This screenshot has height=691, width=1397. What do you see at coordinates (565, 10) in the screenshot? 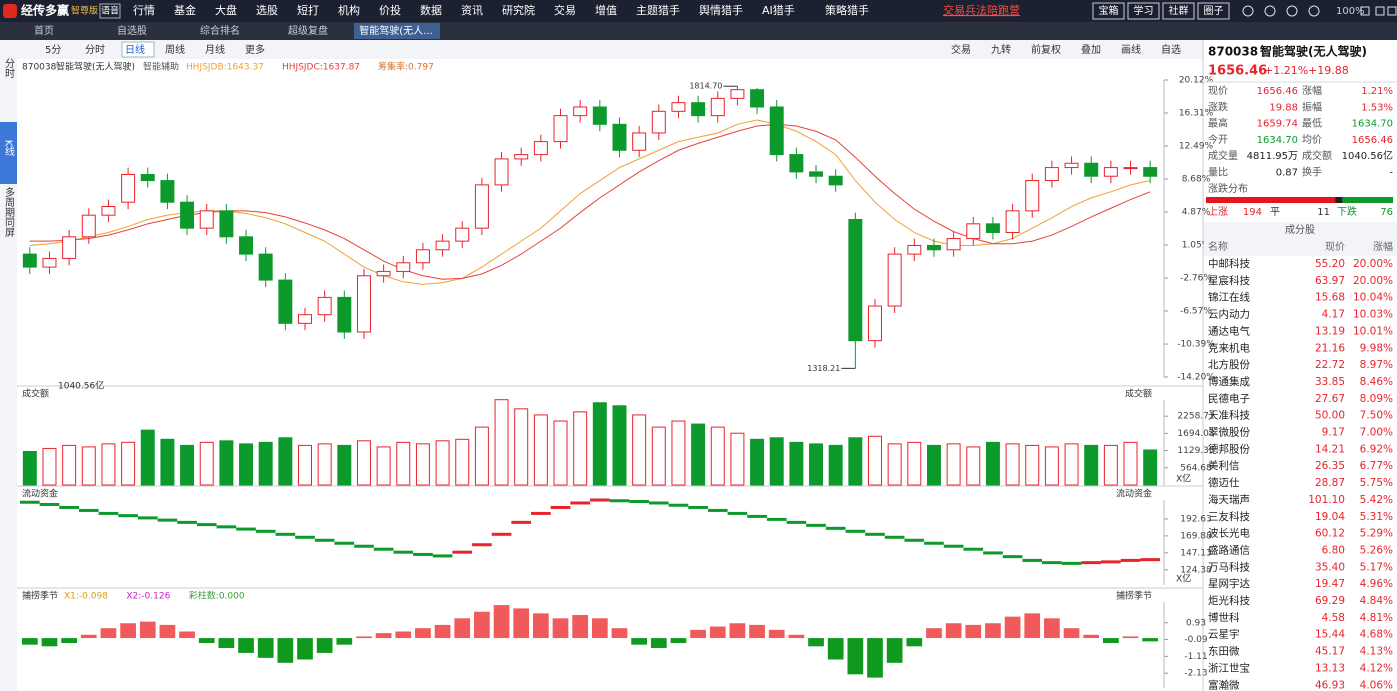
I see `menu-item: 交易` at bounding box center [565, 10].